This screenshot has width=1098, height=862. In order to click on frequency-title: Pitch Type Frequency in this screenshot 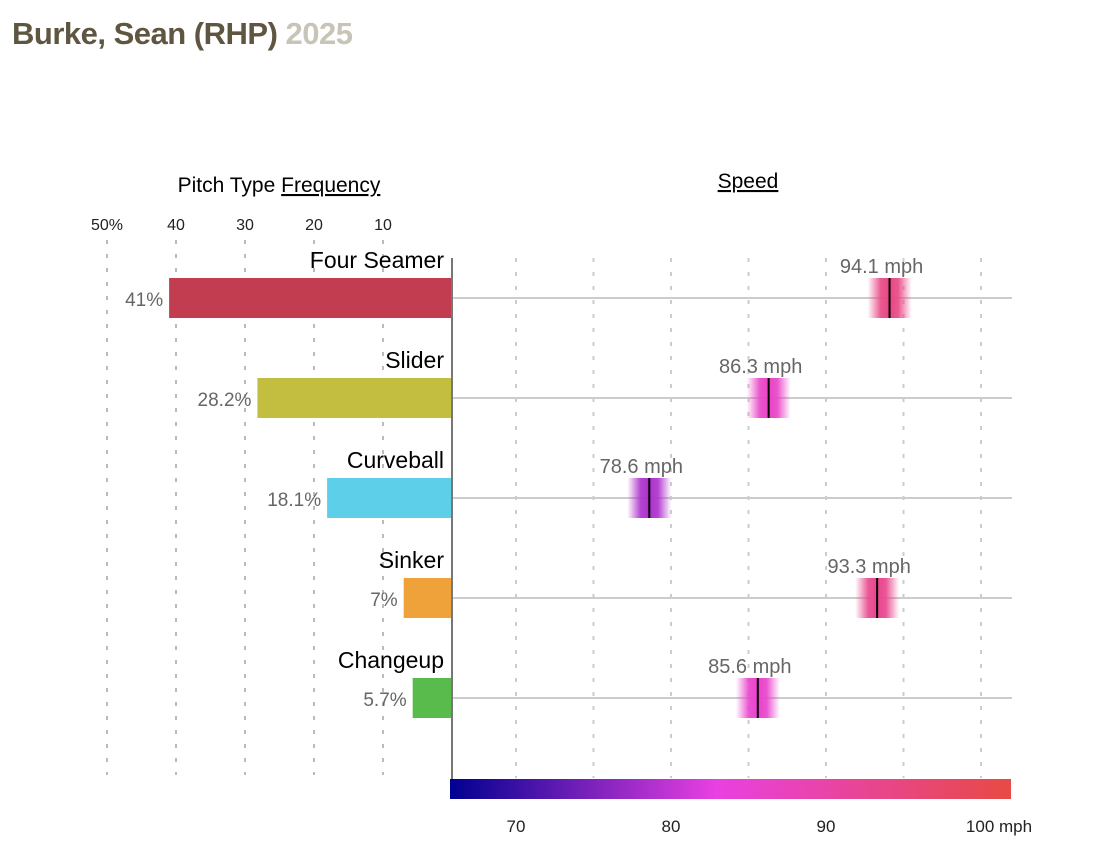, I will do `click(279, 185)`.